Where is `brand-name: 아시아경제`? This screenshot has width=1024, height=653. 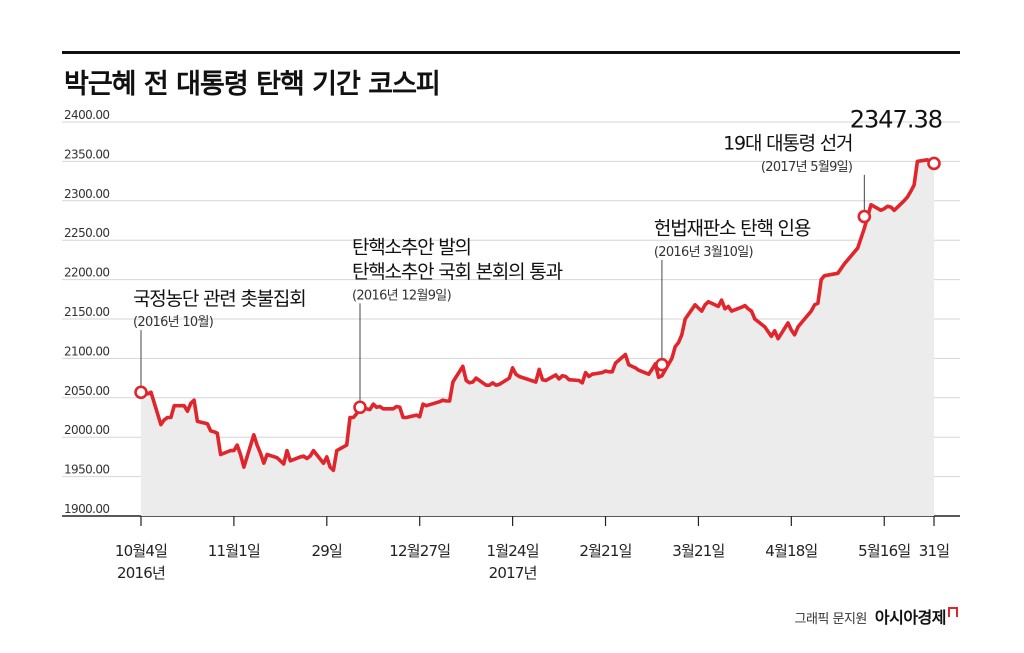 brand-name: 아시아경제 is located at coordinates (910, 617).